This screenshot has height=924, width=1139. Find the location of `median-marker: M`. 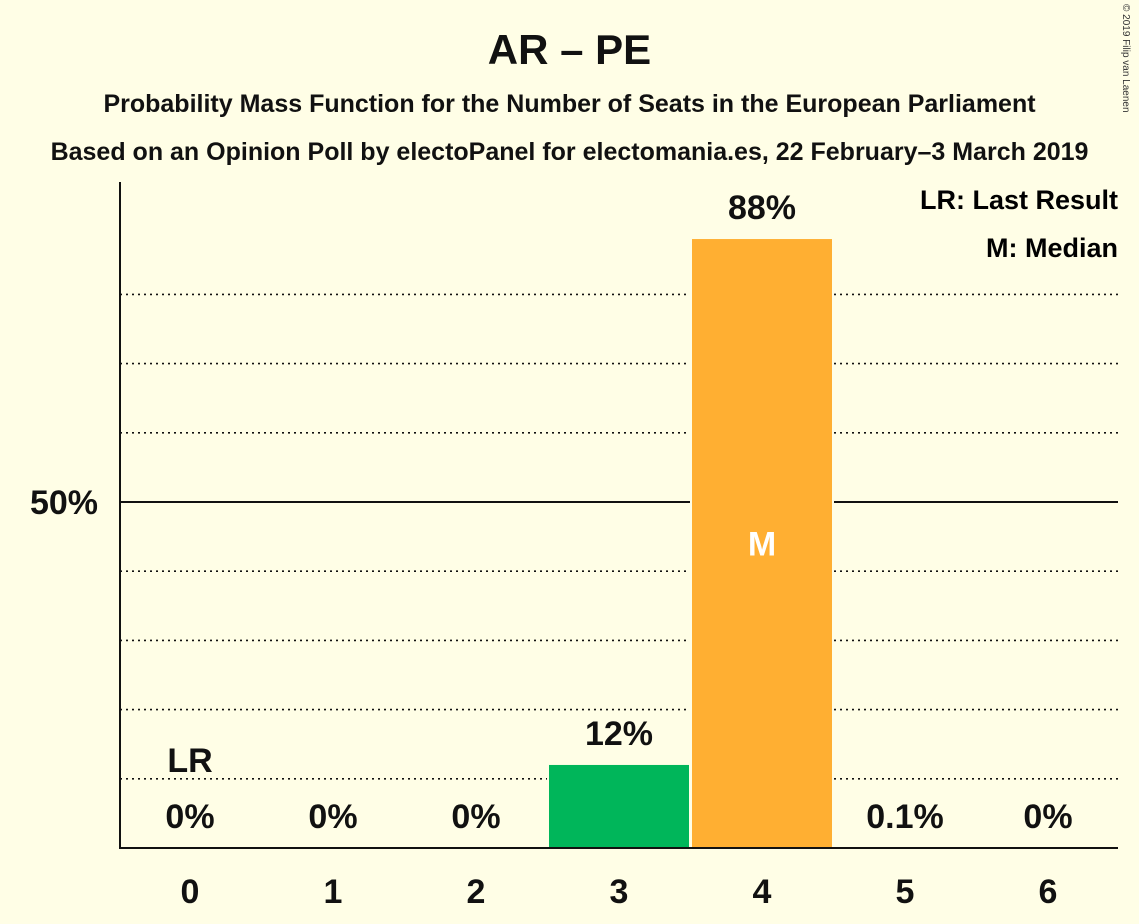

median-marker: M is located at coordinates (762, 545).